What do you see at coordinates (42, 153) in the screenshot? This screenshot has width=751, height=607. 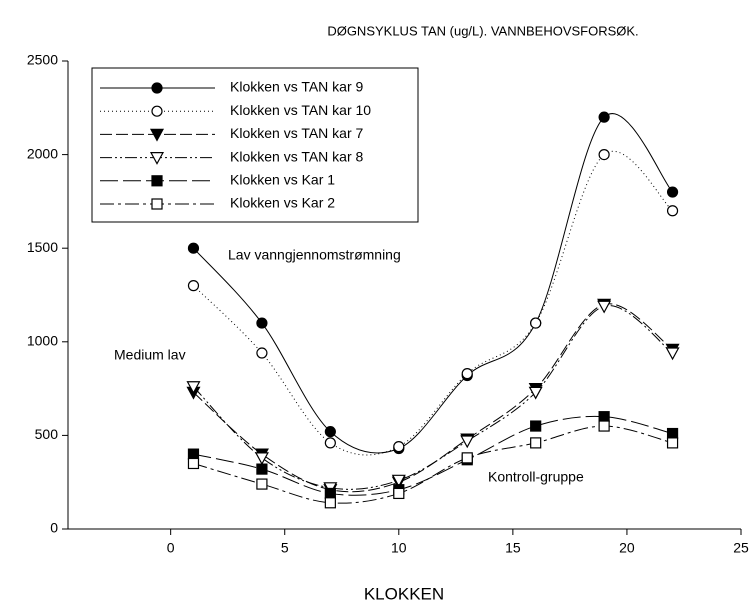 I see `y-tick-label: 2000` at bounding box center [42, 153].